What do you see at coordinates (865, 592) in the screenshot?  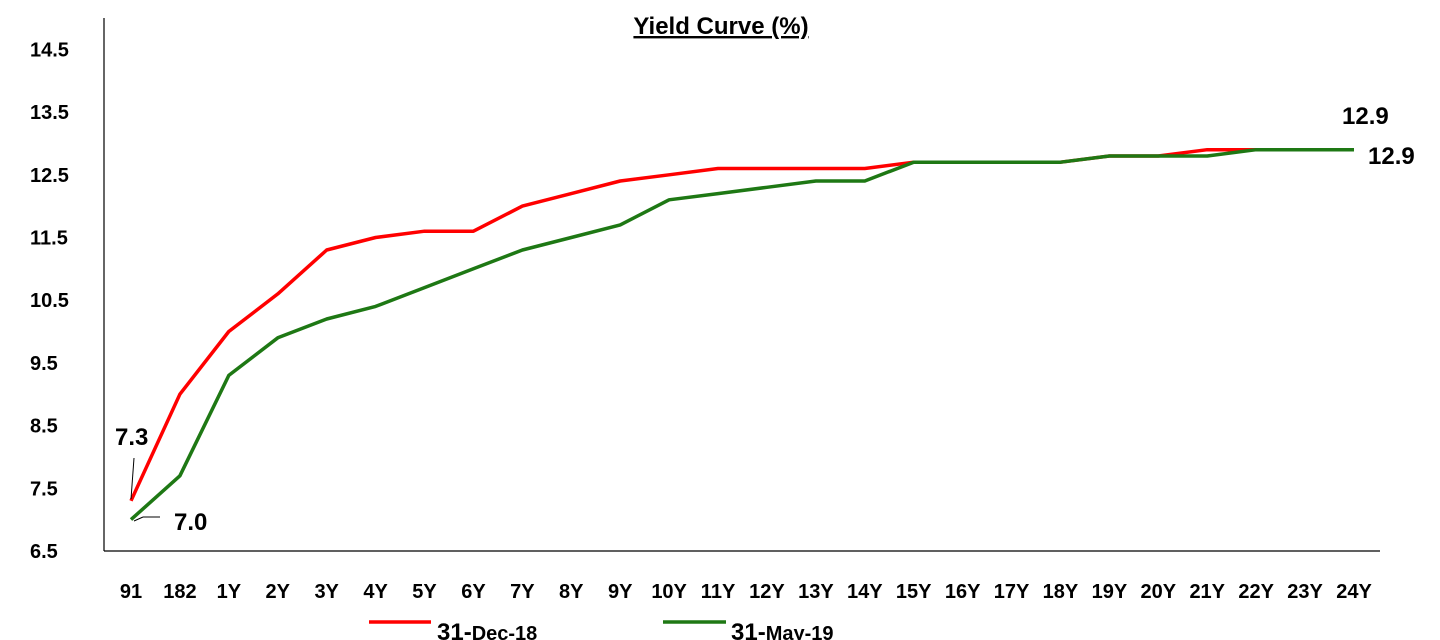 I see `x-tick-label: 14Y` at bounding box center [865, 592].